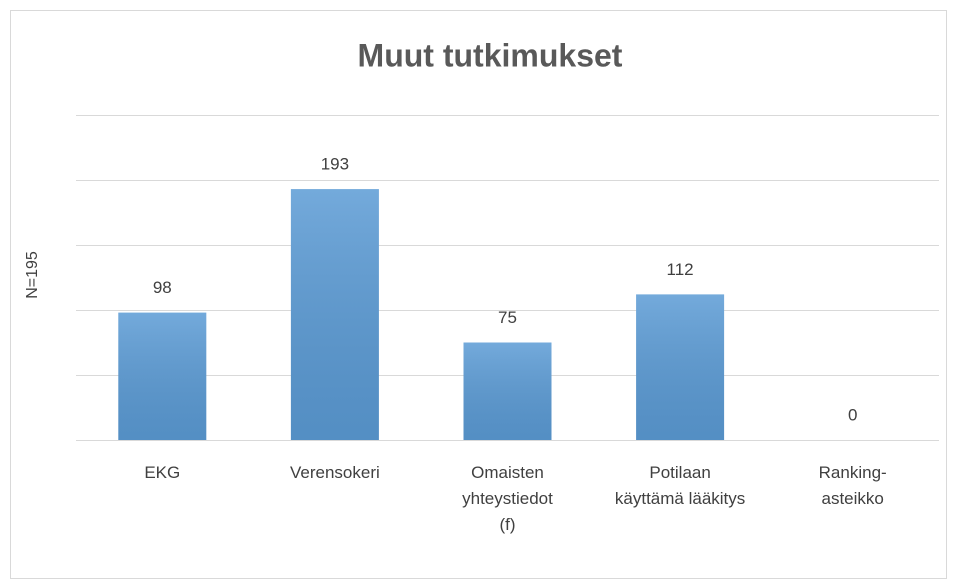 The image size is (957, 579). Describe the element at coordinates (507, 317) in the screenshot. I see `value-label: 75` at that location.